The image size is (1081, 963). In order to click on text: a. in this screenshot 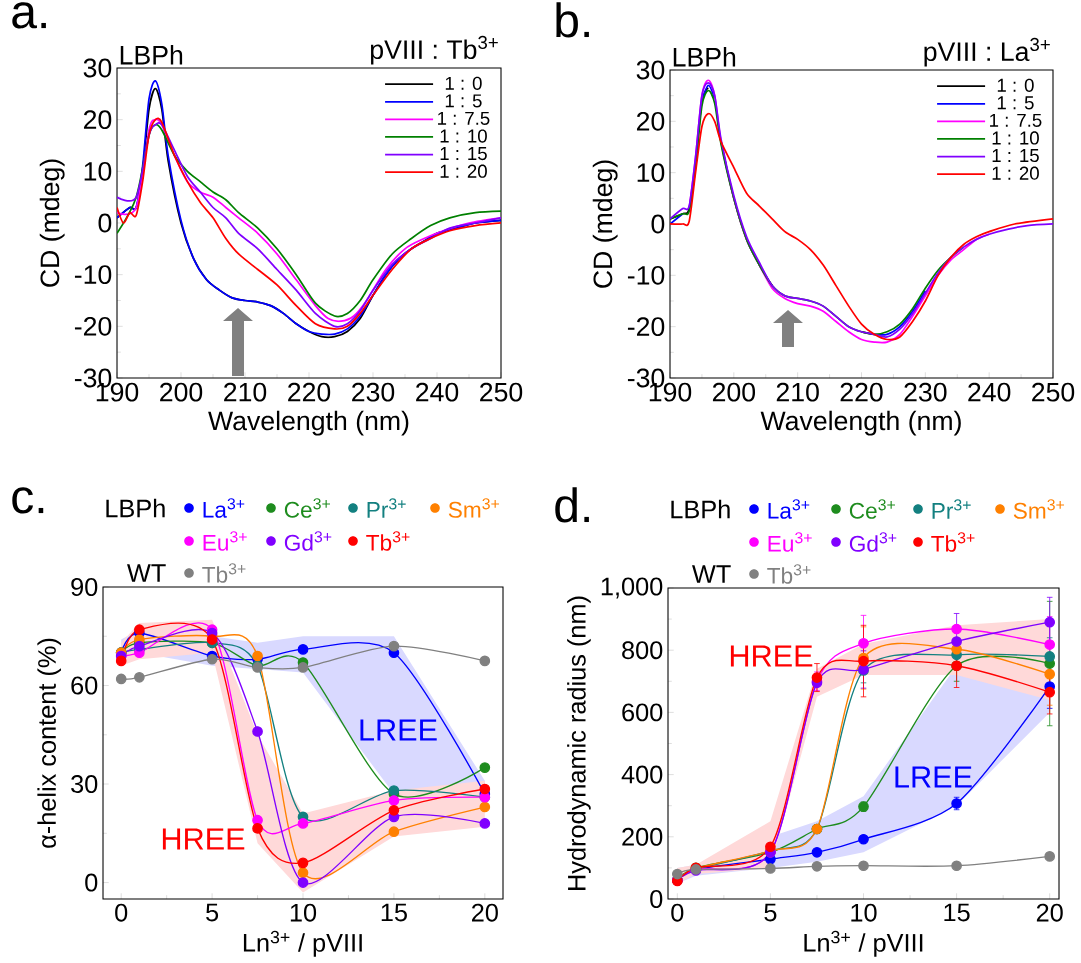, I will do `click(29, 15)`.